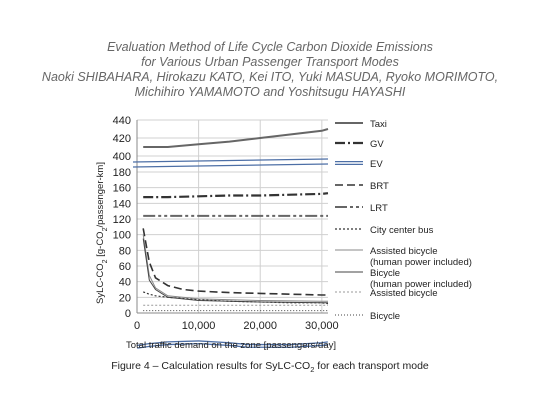 The width and height of the screenshot is (540, 405). Describe the element at coordinates (312, 370) in the screenshot. I see `caption-subscript: 2` at that location.